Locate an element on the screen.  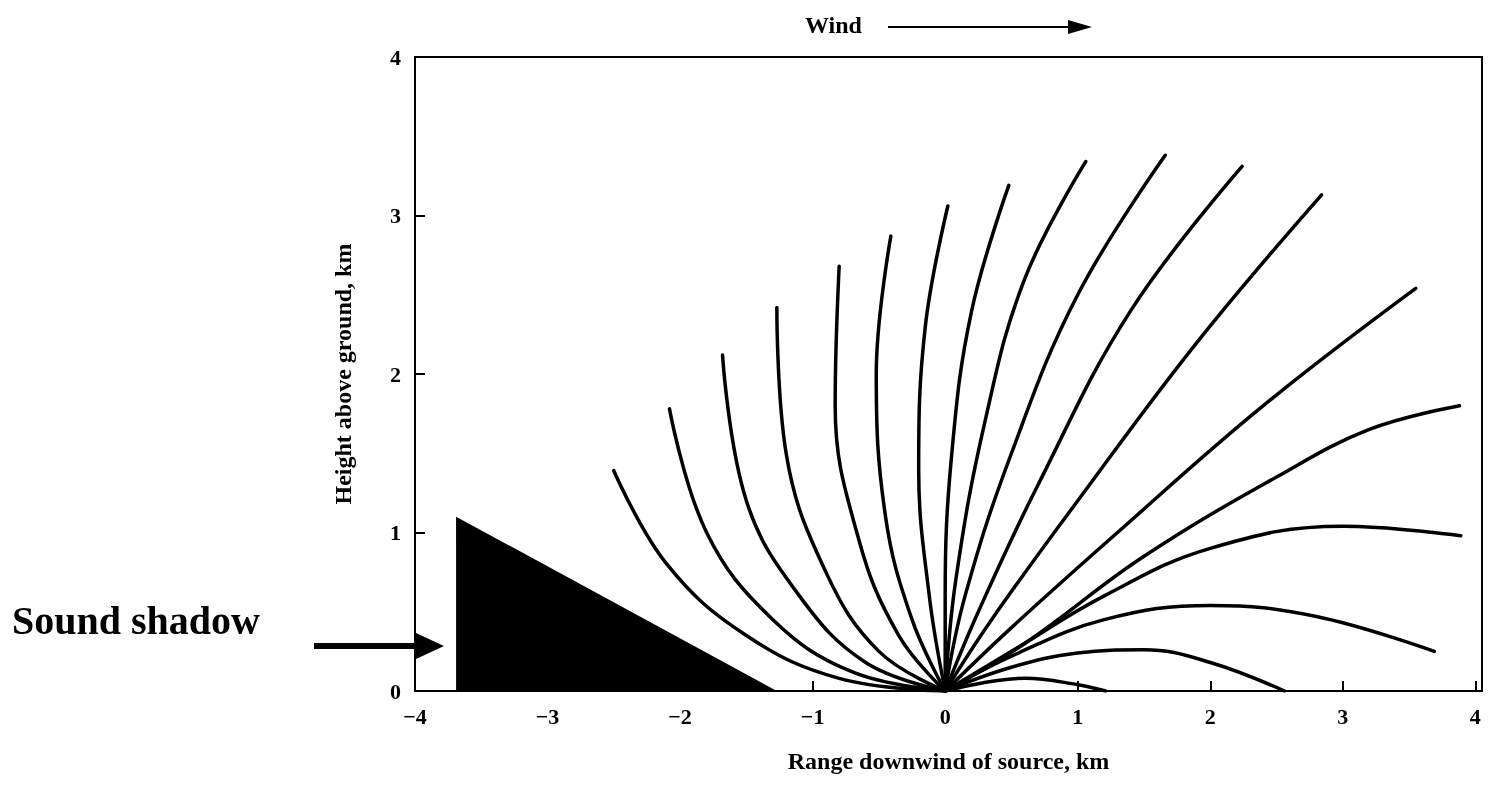
x-tick-label: 0 is located at coordinates (945, 716).